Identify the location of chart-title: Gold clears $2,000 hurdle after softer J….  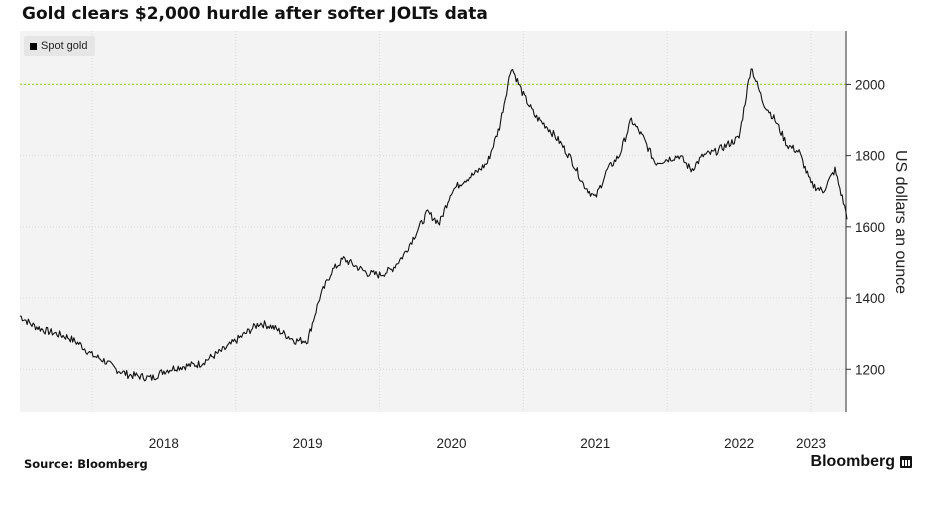
(255, 14).